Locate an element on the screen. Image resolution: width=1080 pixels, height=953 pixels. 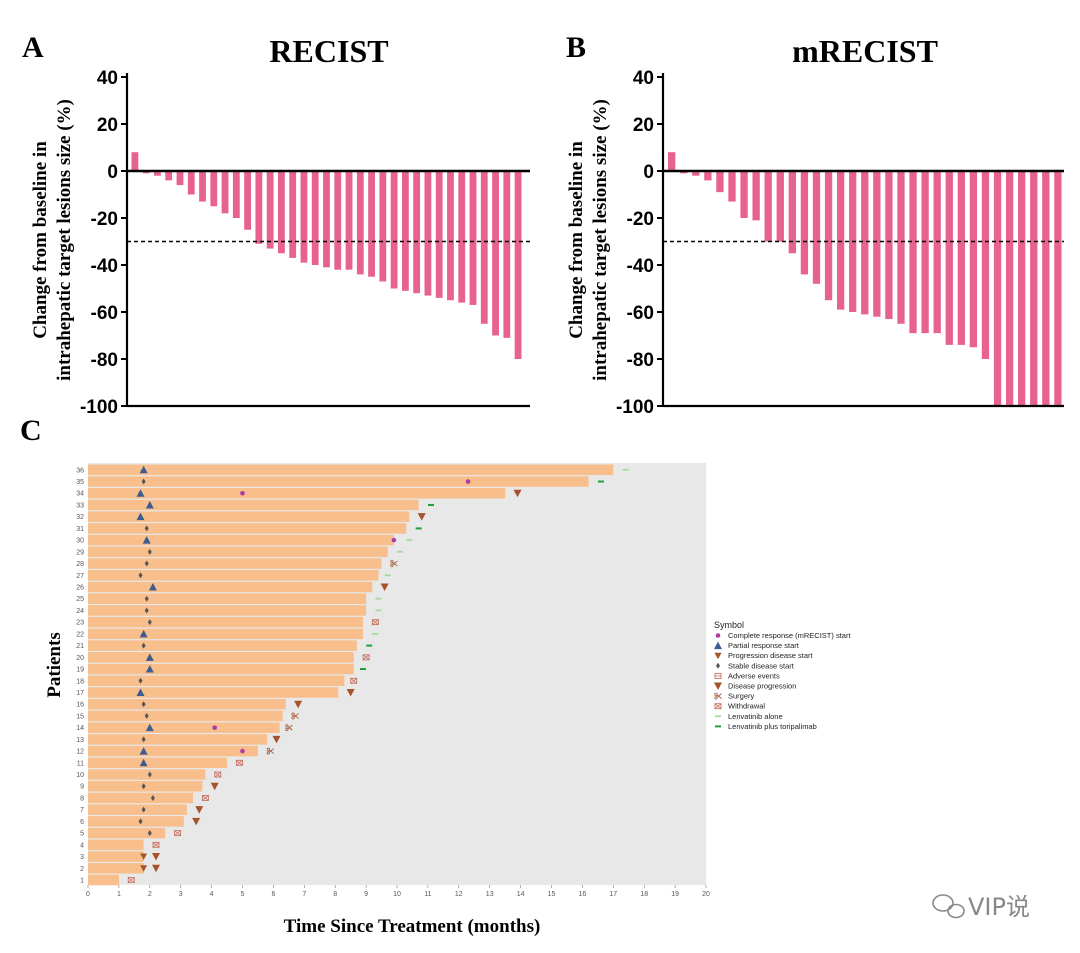
patient-label: 3 is located at coordinates (82, 857).